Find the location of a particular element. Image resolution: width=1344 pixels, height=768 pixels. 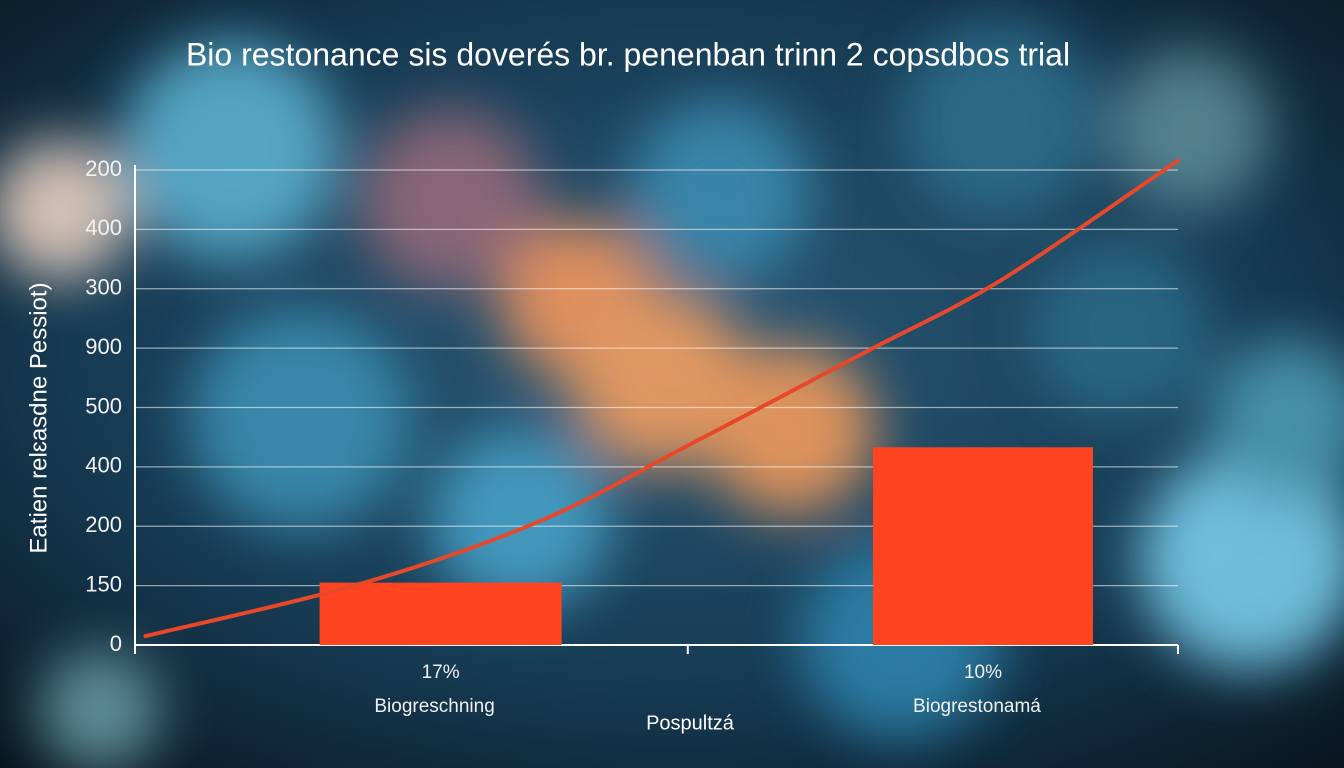

category-label: 10% is located at coordinates (983, 672).